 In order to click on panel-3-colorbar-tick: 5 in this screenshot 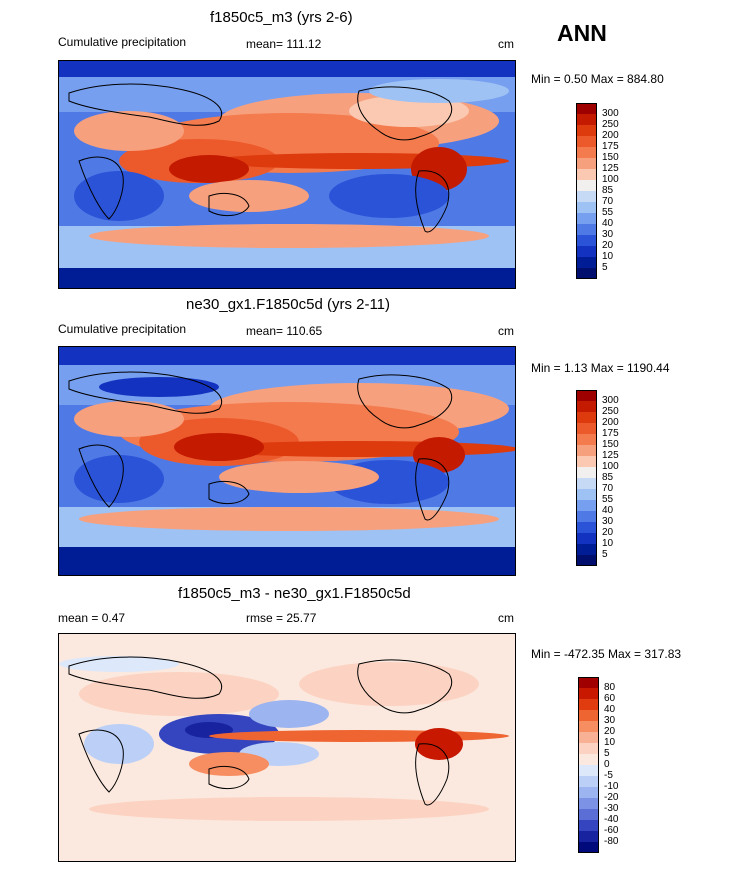, I will do `click(607, 753)`.